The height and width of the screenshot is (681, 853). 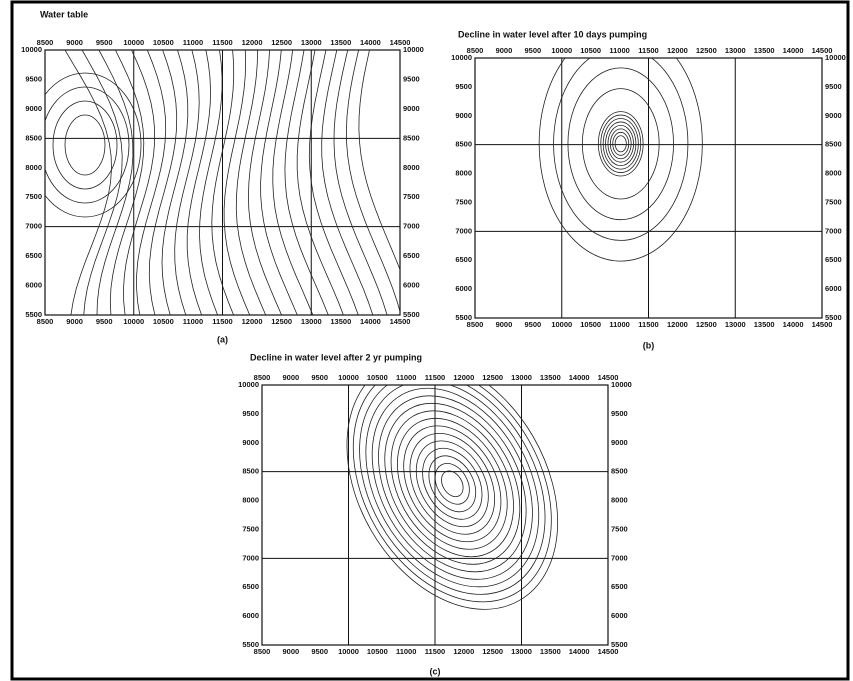 I want to click on panel-title: Water table, so click(x=64, y=14).